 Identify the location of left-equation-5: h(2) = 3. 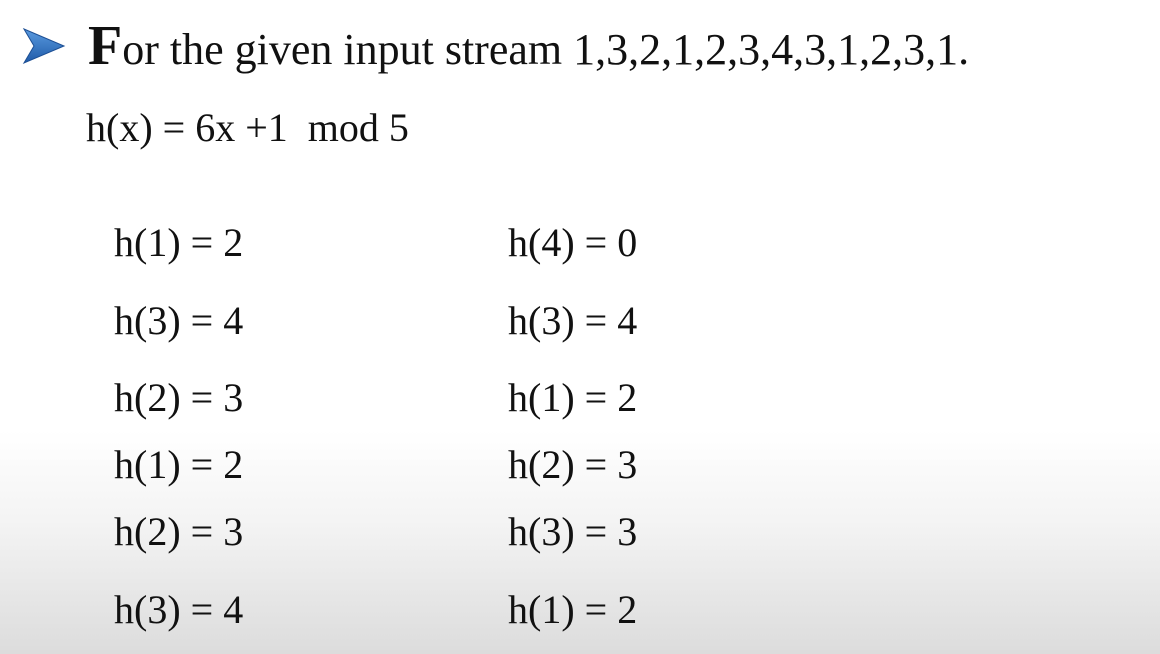
(179, 531).